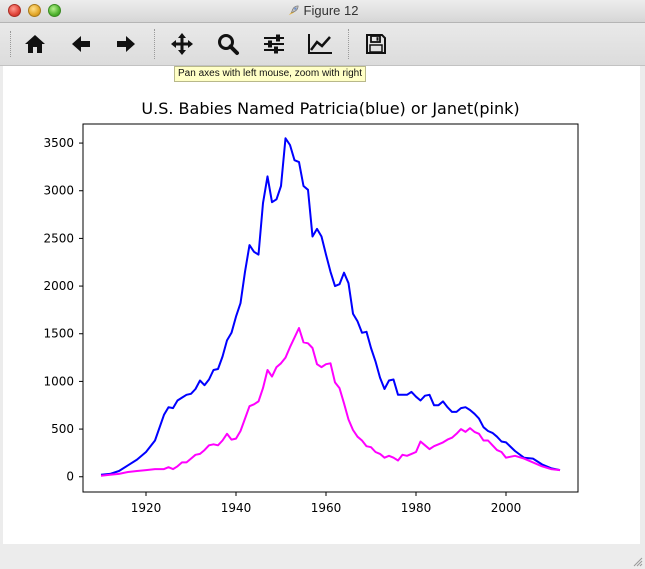 The width and height of the screenshot is (645, 569). Describe the element at coordinates (236, 508) in the screenshot. I see `x-tick-label: 1940` at that location.